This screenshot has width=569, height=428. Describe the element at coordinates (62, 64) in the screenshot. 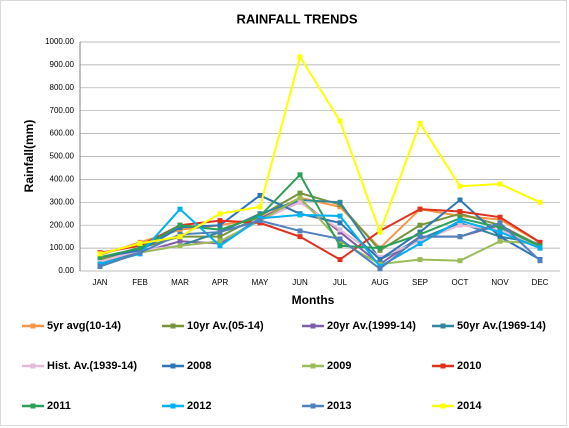

I see `y-tick-label: 900.00` at that location.